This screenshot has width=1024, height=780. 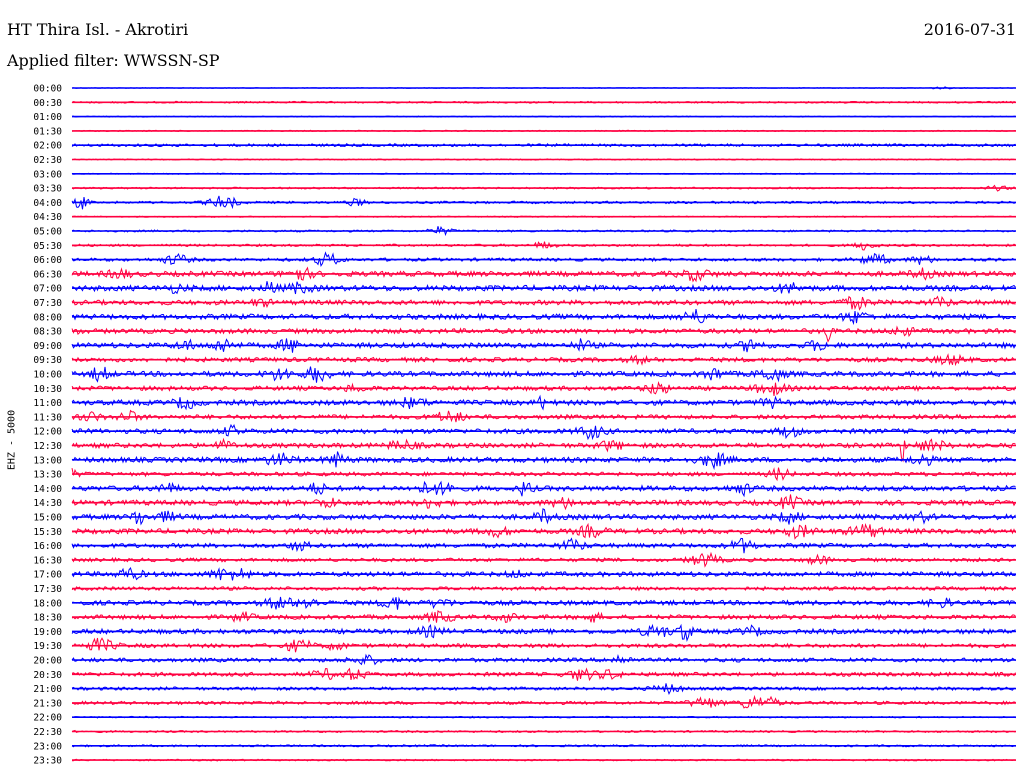 What do you see at coordinates (47, 417) in the screenshot?
I see `time-label: 11:30` at bounding box center [47, 417].